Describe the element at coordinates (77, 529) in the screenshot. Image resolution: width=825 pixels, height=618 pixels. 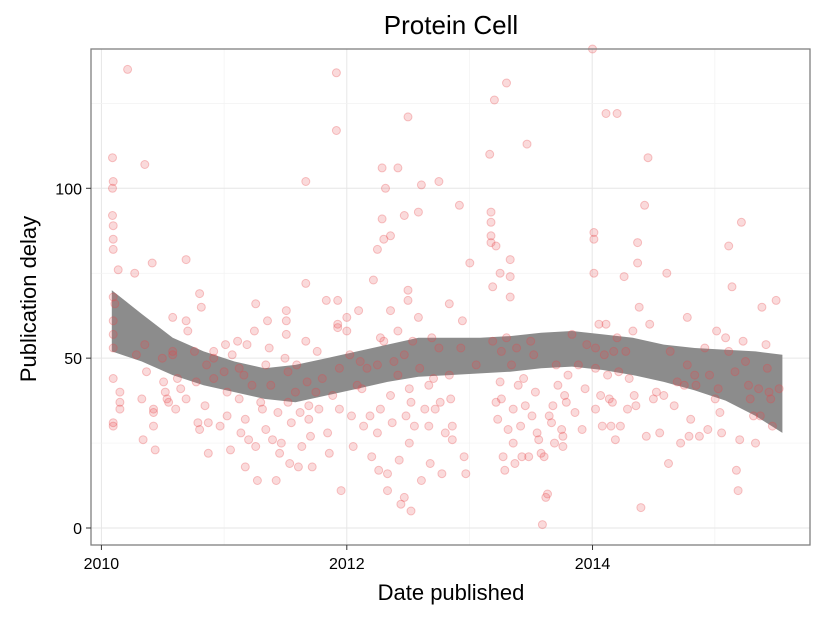
I see `y-tick-label: 0` at that location.